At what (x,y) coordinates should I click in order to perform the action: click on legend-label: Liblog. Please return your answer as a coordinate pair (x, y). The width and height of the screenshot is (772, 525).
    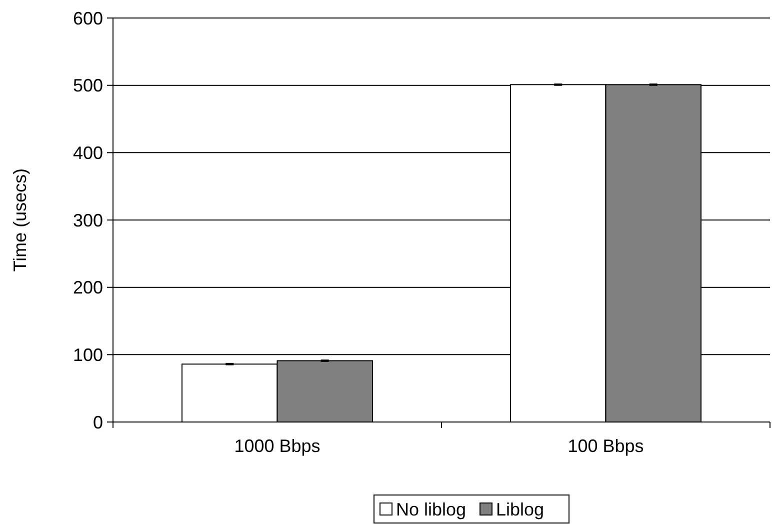
    Looking at the image, I should click on (520, 509).